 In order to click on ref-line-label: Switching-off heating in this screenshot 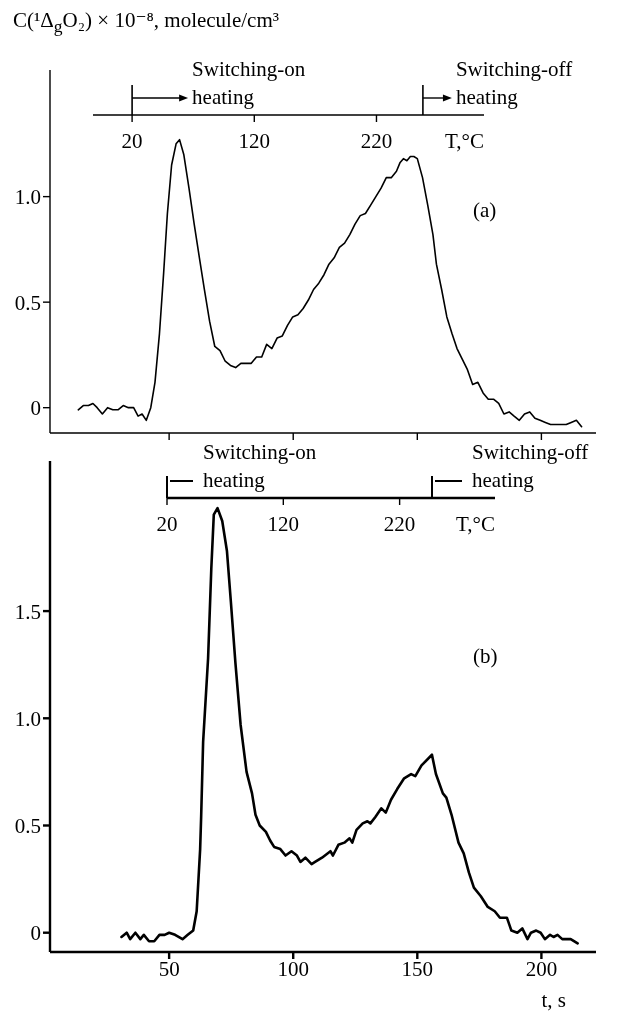, I will do `click(514, 83)`.